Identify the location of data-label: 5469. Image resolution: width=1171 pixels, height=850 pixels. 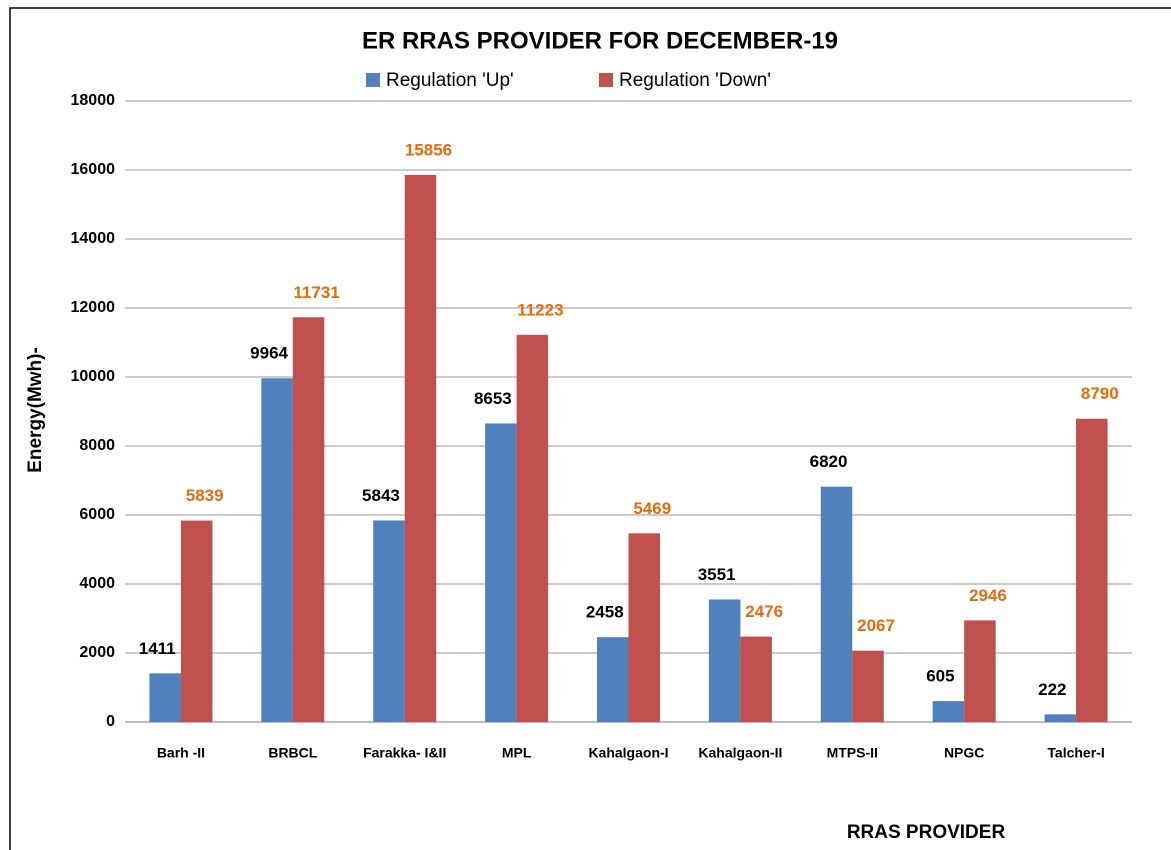
(652, 508).